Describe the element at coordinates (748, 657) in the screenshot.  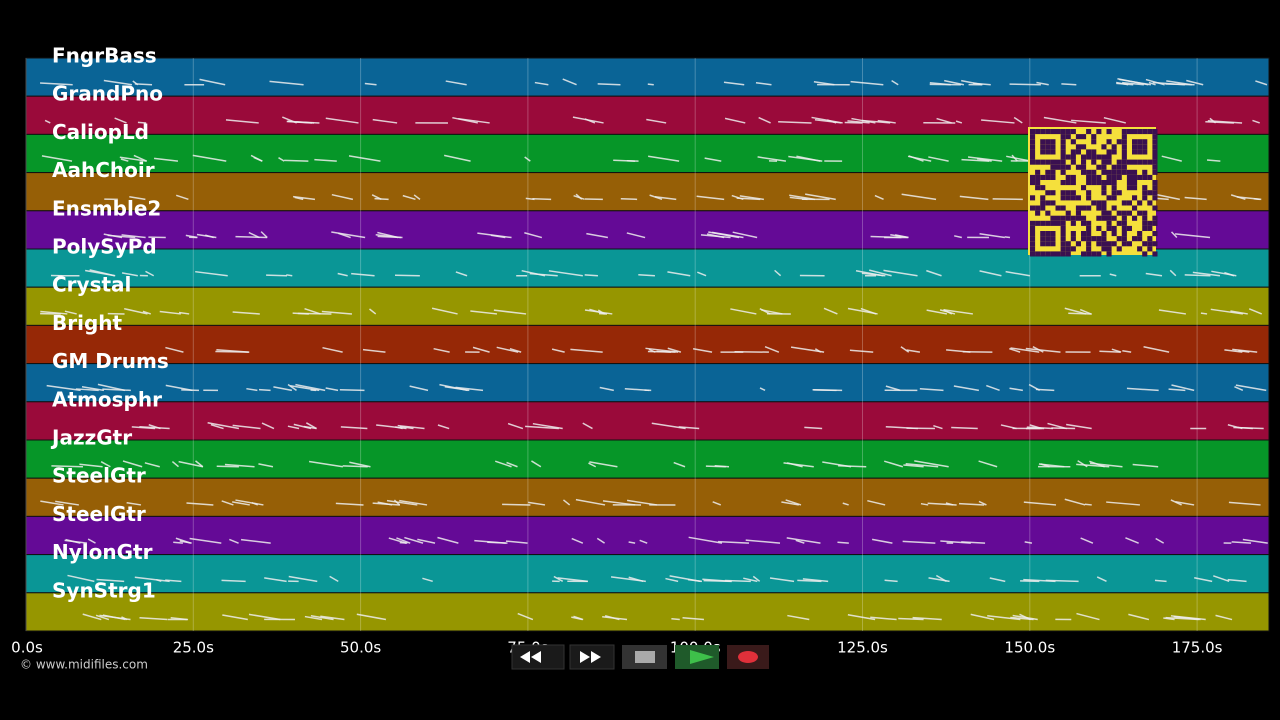
I see `record-button` at that location.